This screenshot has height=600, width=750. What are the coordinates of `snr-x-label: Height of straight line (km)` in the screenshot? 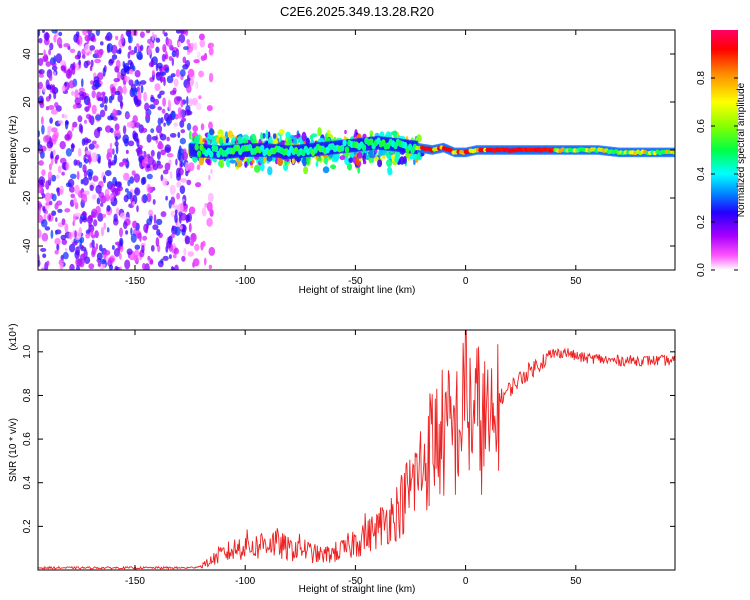 It's located at (357, 589).